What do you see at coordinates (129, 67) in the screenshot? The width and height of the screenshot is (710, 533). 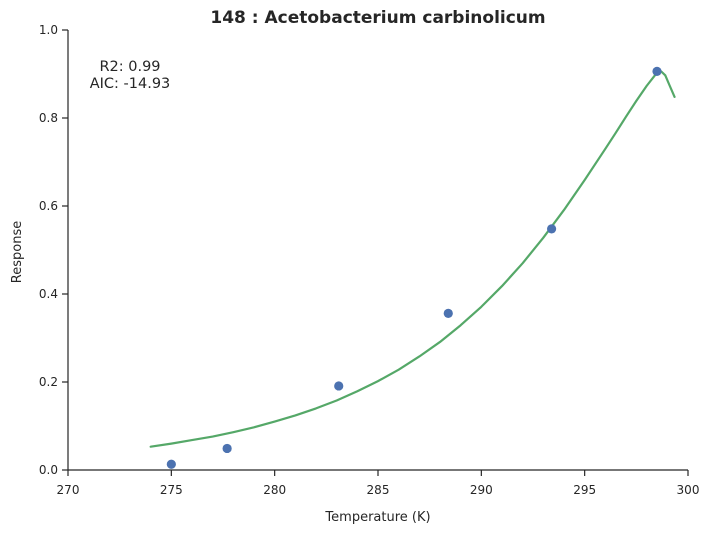 I see `r2-annotation: R2: 0.99` at bounding box center [129, 67].